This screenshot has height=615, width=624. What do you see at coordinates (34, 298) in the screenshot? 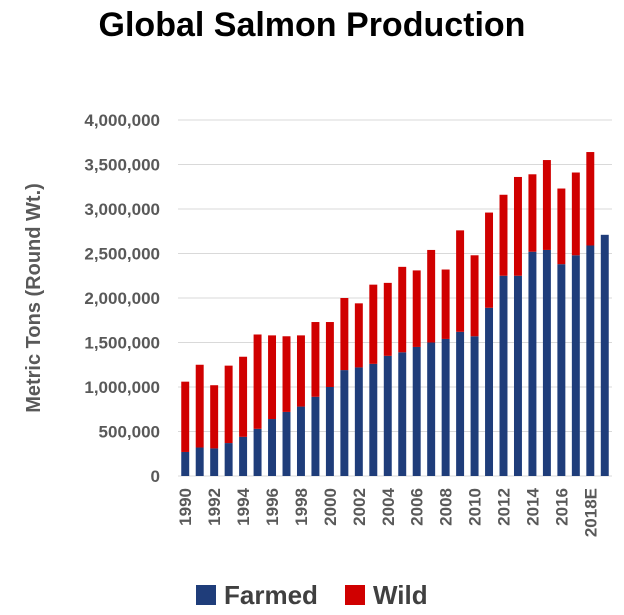
I see `y-axis-label: Metric Tons (Round Wt.)` at bounding box center [34, 298].